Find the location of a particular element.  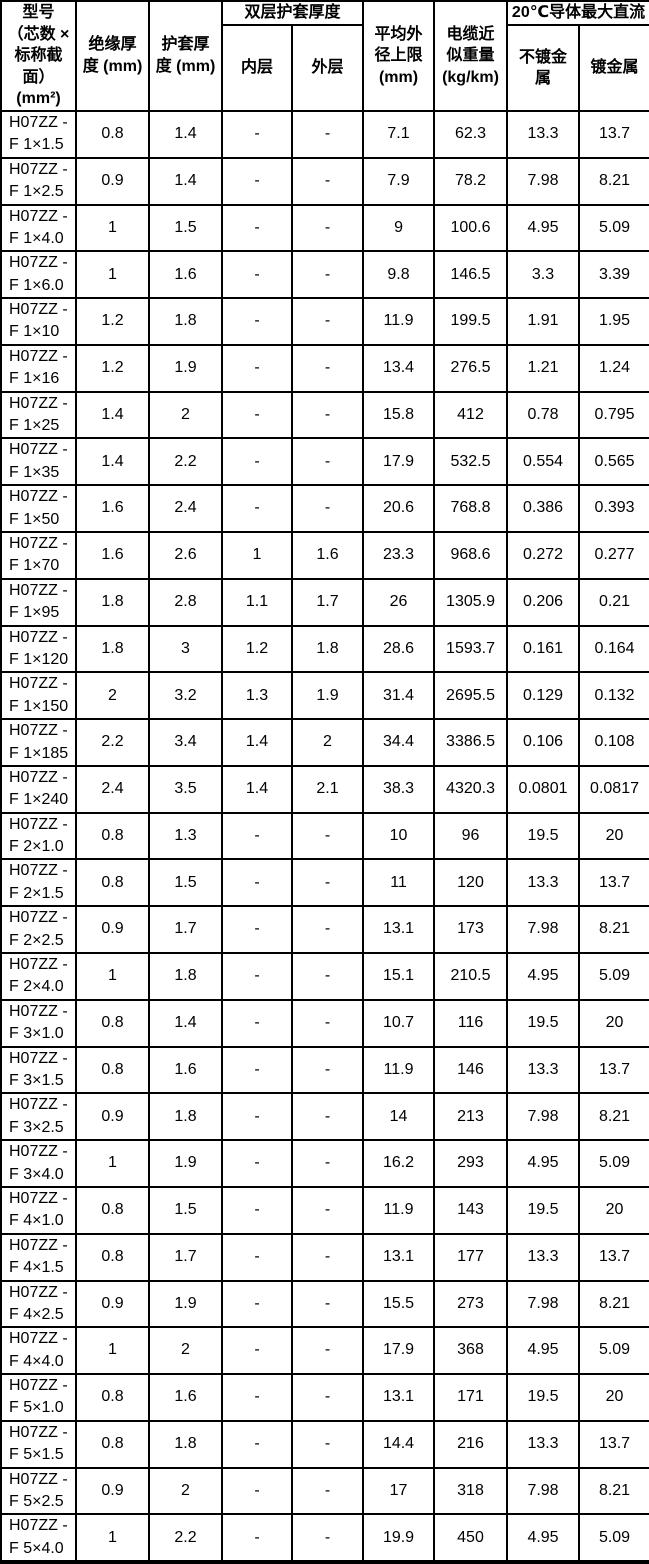

value-cell: 20.6 is located at coordinates (399, 508).